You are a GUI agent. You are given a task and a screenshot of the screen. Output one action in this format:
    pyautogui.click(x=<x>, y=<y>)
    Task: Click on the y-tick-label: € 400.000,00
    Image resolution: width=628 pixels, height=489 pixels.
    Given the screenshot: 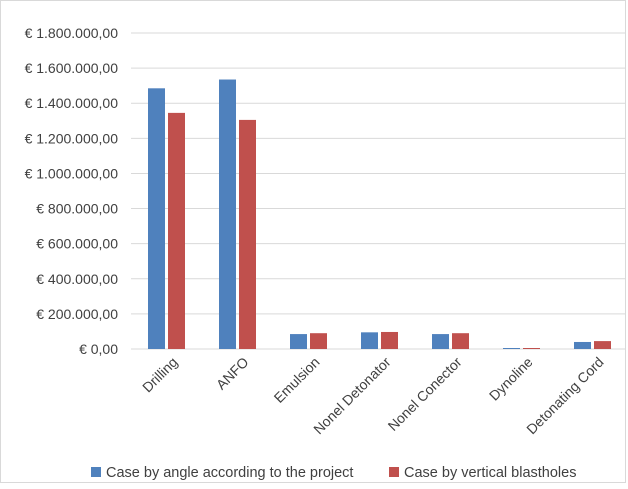 What is the action you would take?
    pyautogui.click(x=77, y=279)
    